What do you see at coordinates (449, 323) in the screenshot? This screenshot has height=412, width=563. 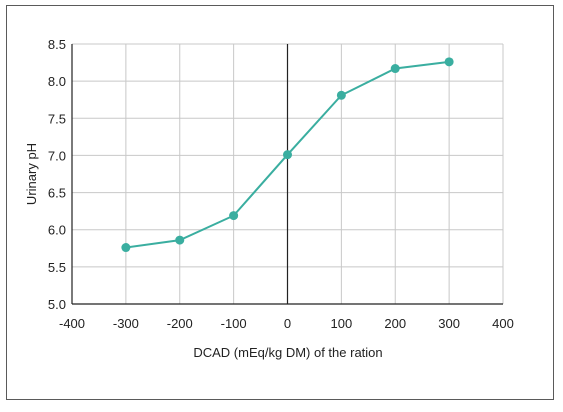 I see `x-tick-label: 300` at bounding box center [449, 323].